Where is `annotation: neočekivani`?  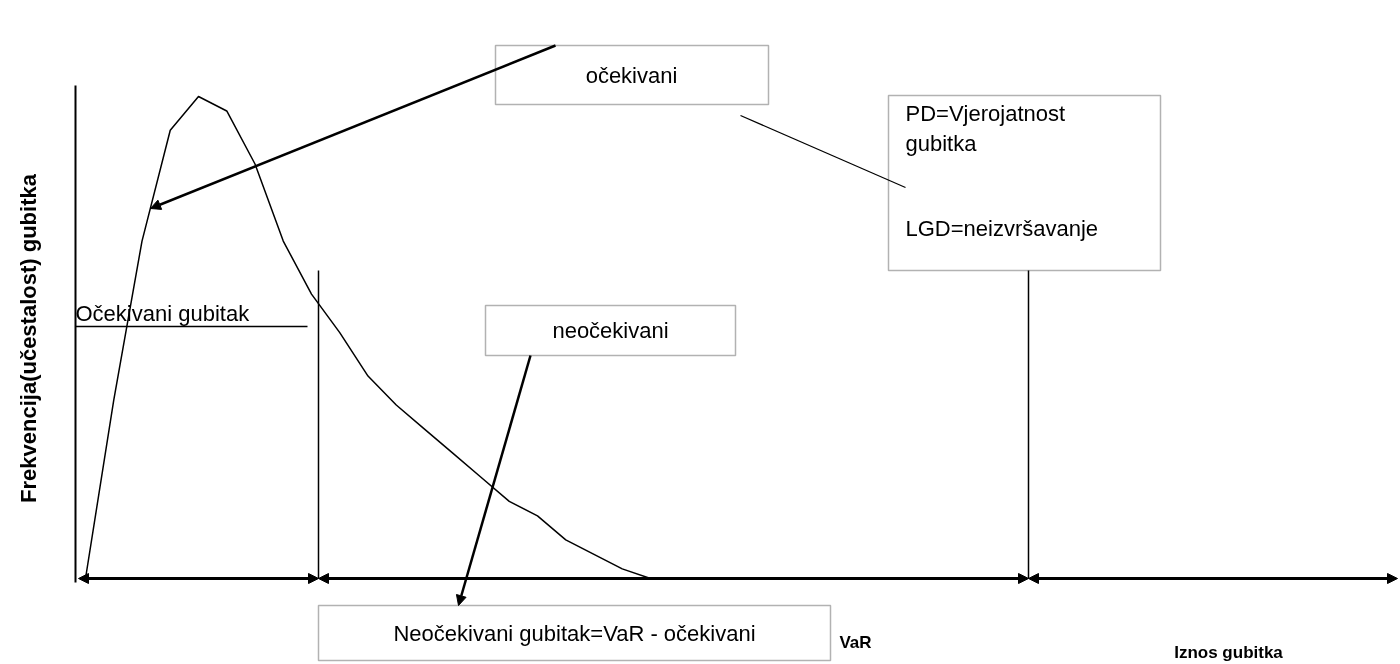 annotation: neočekivani is located at coordinates (610, 330).